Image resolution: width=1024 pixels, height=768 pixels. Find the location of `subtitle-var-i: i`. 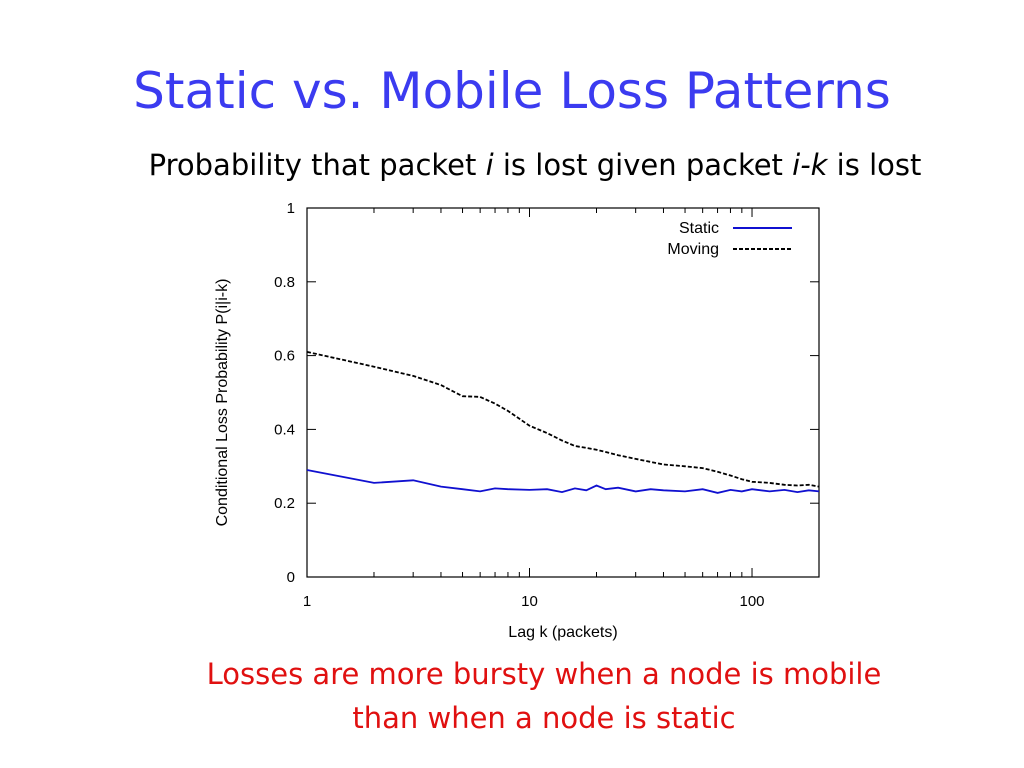

subtitle-var-i: i is located at coordinates (489, 165).